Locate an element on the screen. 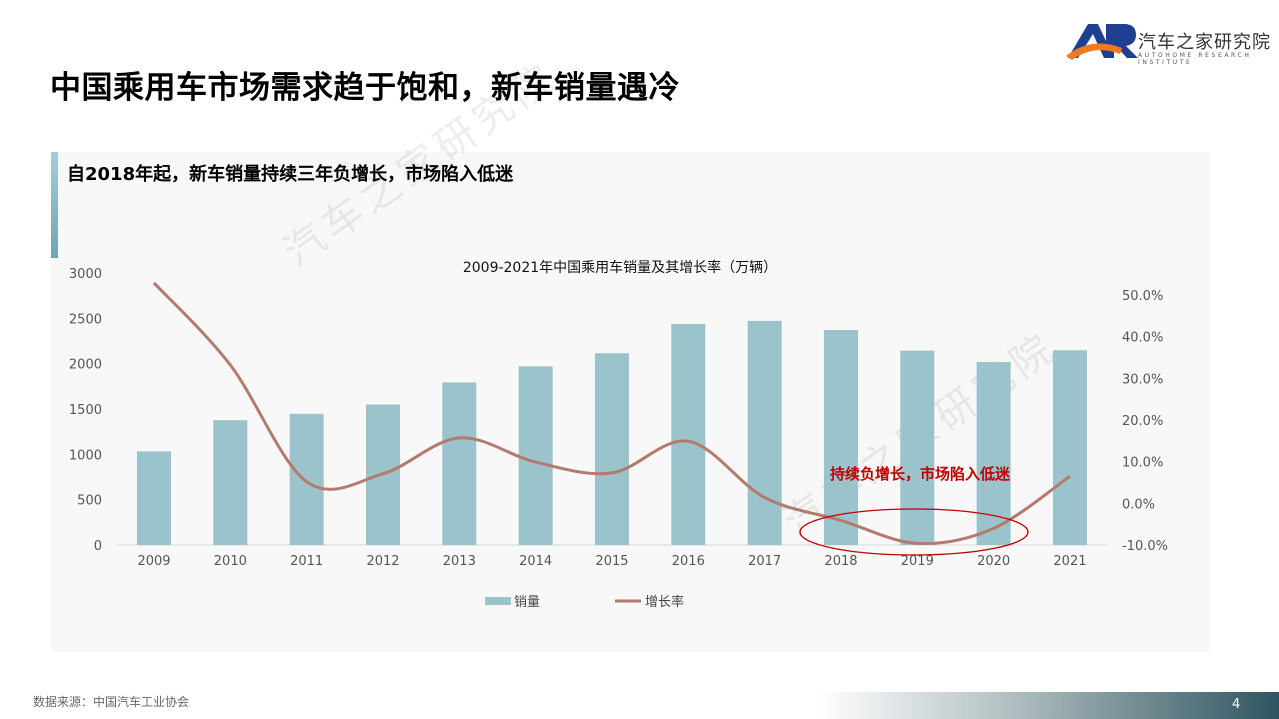 This screenshot has width=1279, height=719. legend-label-growth: 增长率 is located at coordinates (664, 602).